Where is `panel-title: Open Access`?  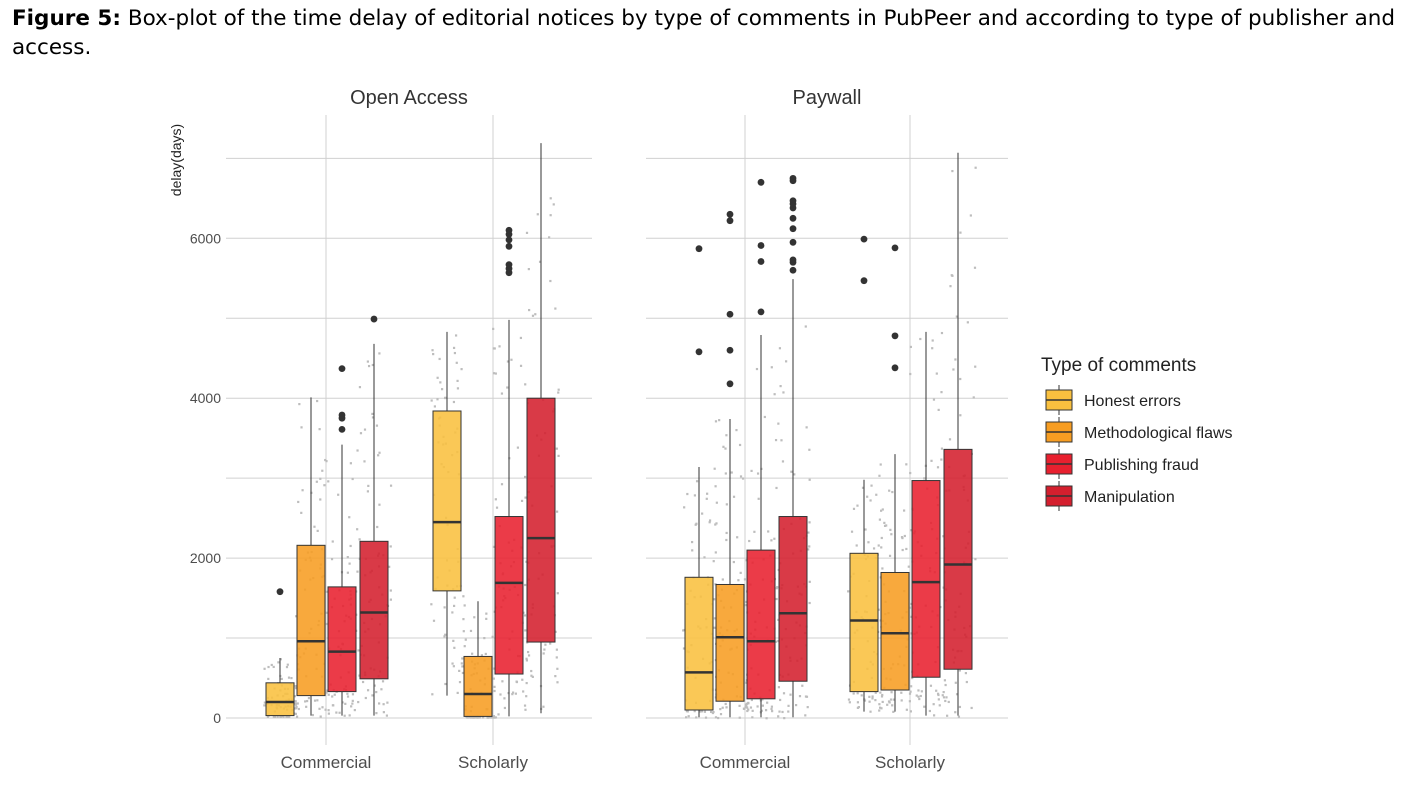 panel-title: Open Access is located at coordinates (409, 98).